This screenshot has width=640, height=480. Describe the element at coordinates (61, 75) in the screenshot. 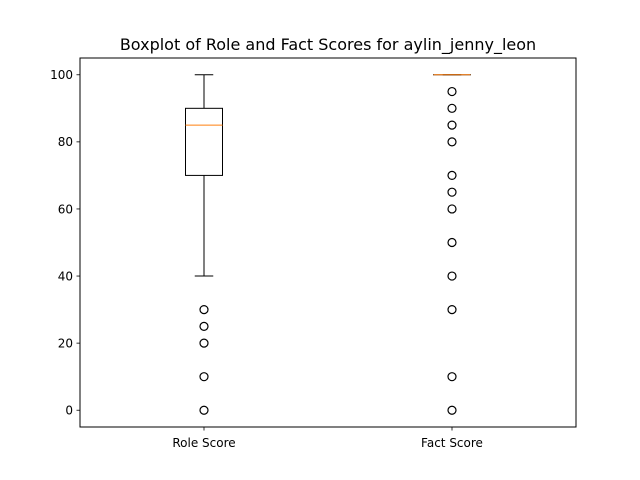

I see `y-tick-label: 100` at that location.